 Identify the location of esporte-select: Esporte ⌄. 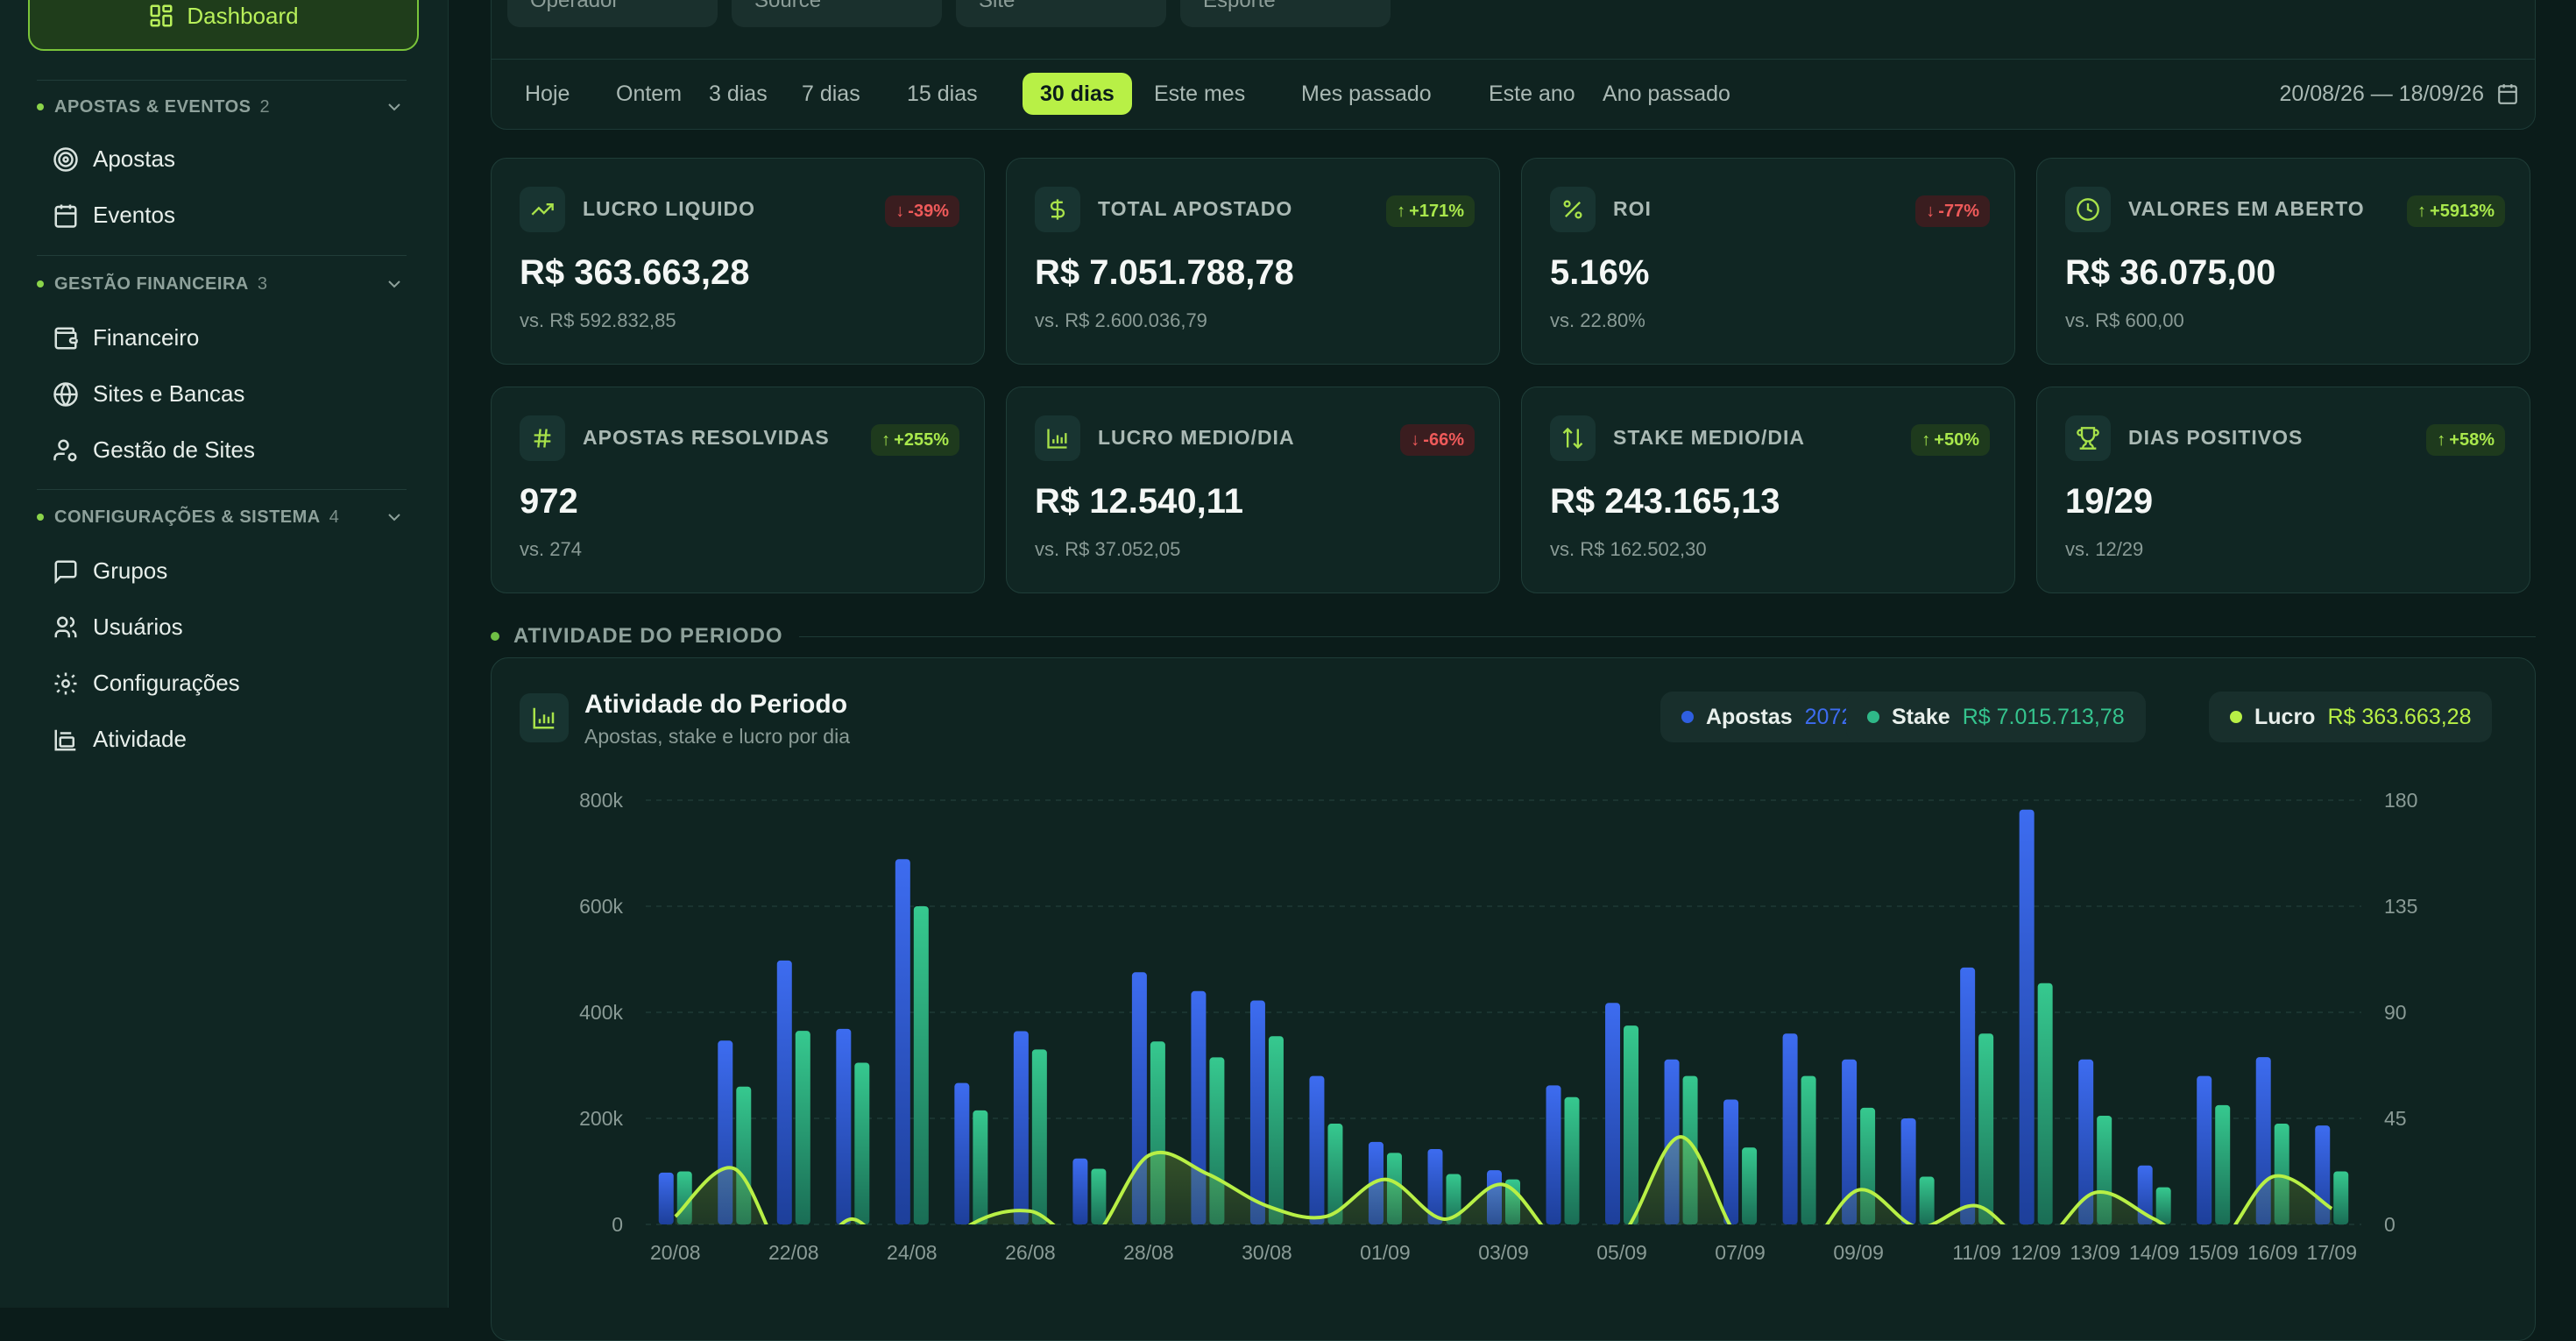
(1285, 13).